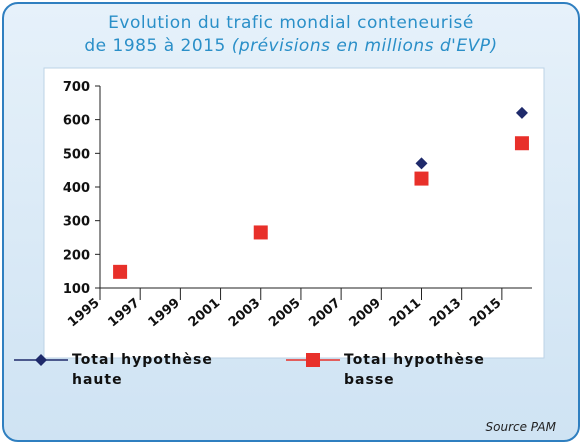 This screenshot has width=582, height=444. What do you see at coordinates (76, 222) in the screenshot?
I see `y-tick-label: 300` at bounding box center [76, 222].